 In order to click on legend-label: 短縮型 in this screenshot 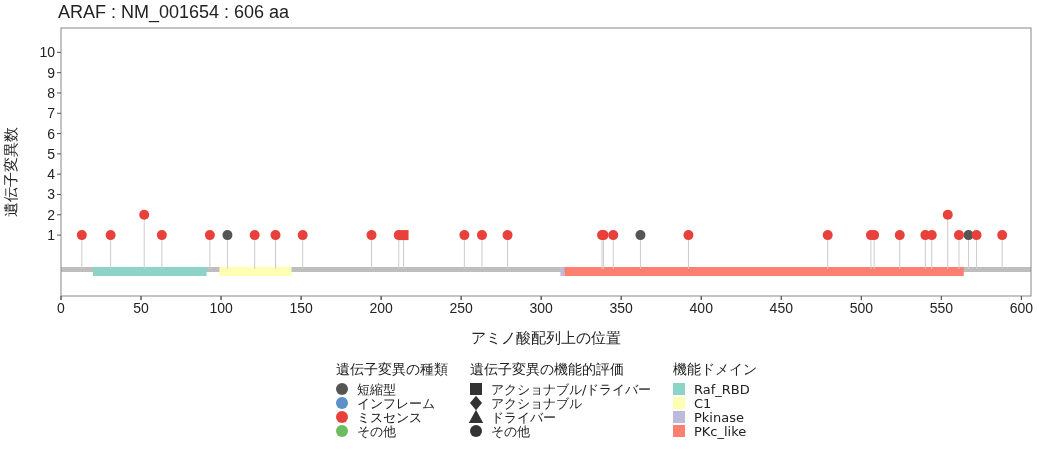, I will do `click(376, 389)`.